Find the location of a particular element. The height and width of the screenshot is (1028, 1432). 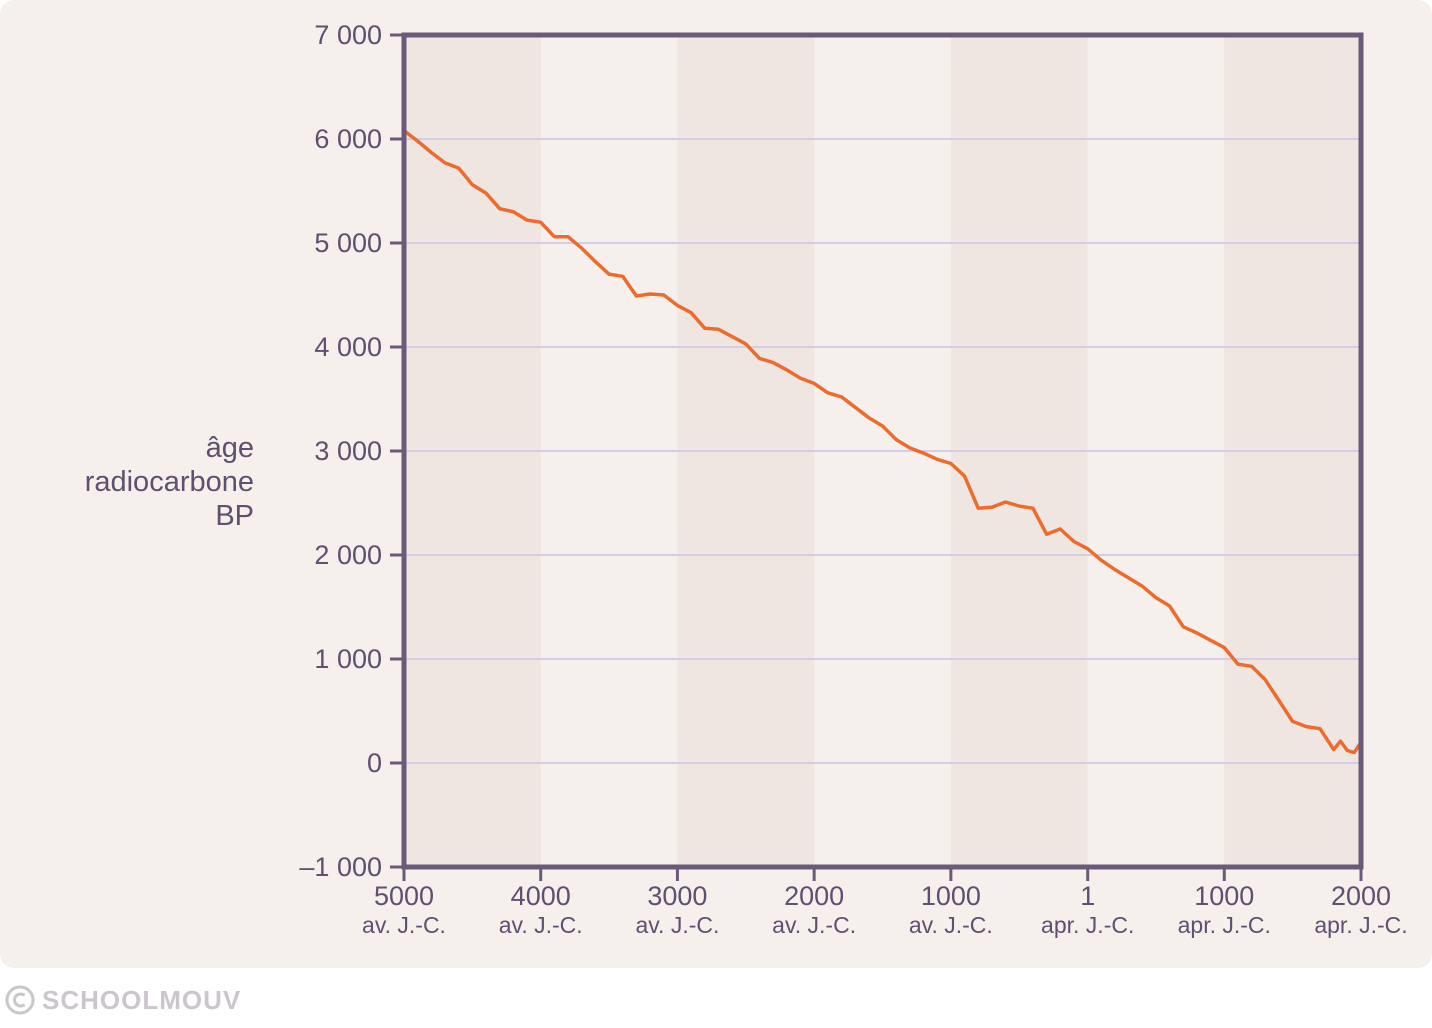

y-tick-label: 6 000 is located at coordinates (348, 139).